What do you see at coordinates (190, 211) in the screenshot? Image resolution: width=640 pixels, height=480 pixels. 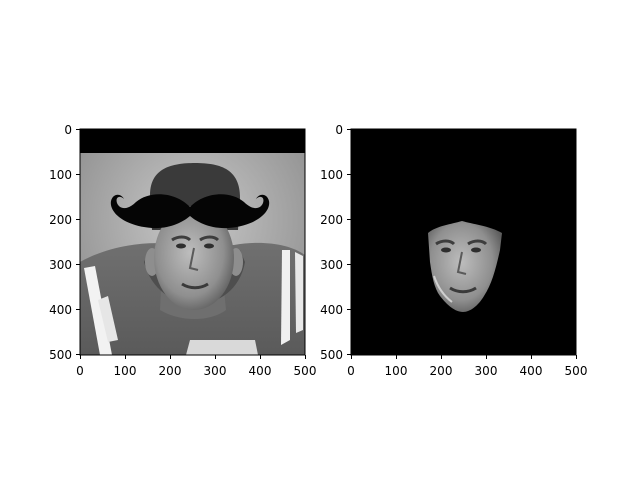 I see `mustache-overlay` at bounding box center [190, 211].